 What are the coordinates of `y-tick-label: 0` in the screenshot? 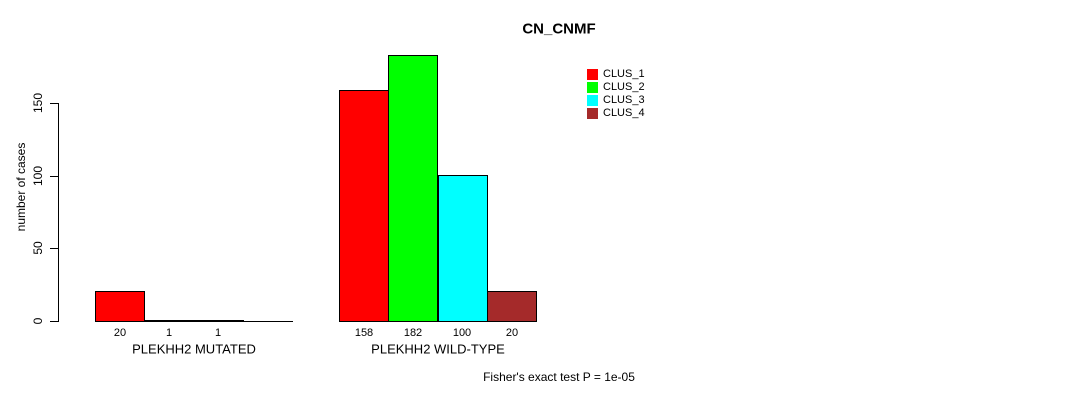 It's located at (38, 321).